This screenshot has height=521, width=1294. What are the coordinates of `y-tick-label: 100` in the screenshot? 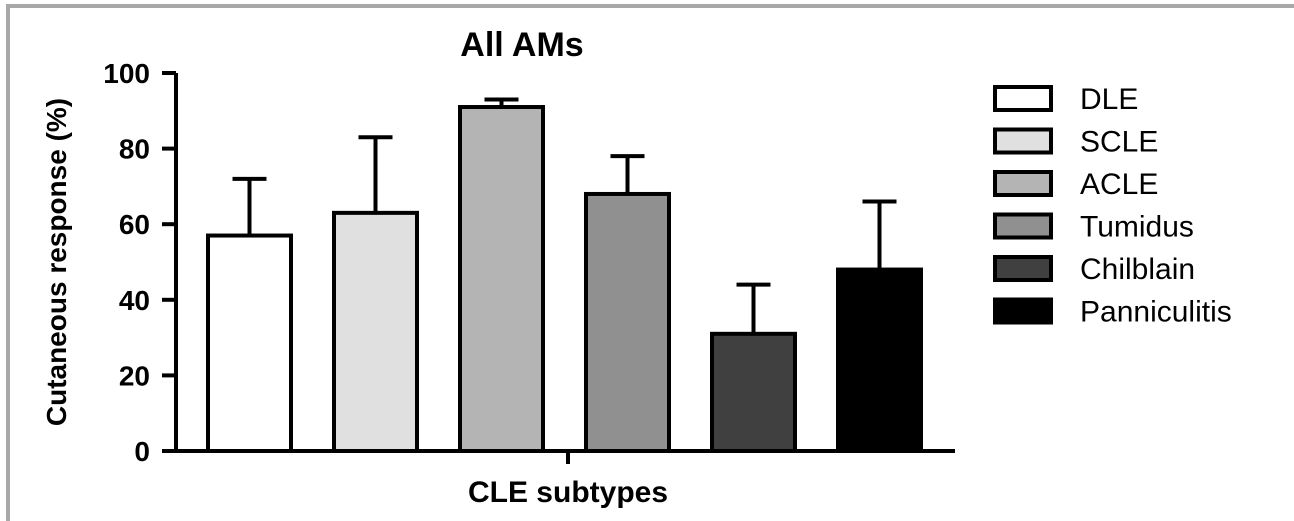 It's located at (126, 73).